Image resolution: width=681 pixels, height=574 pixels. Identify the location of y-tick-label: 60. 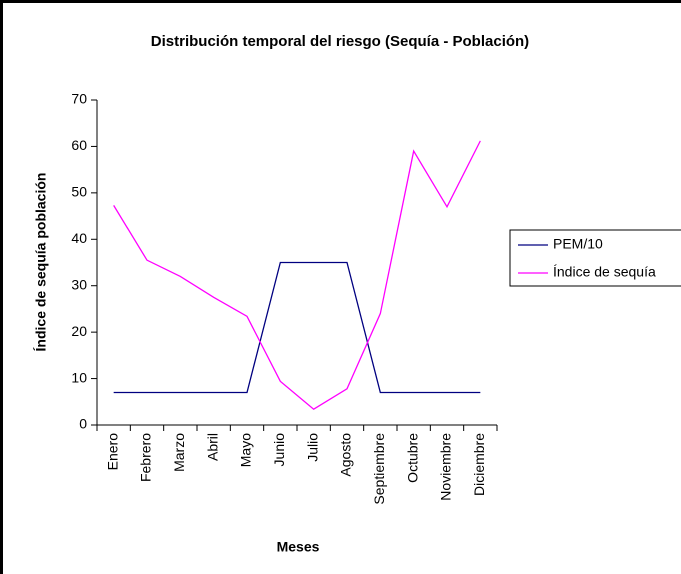
(79, 145).